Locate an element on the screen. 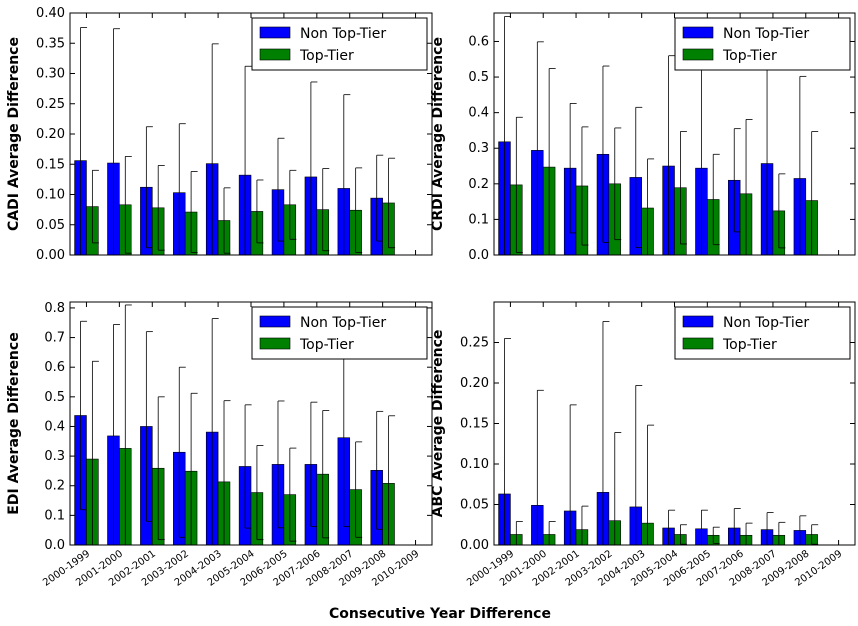  y-tick-label: 0.35 is located at coordinates (50, 43).